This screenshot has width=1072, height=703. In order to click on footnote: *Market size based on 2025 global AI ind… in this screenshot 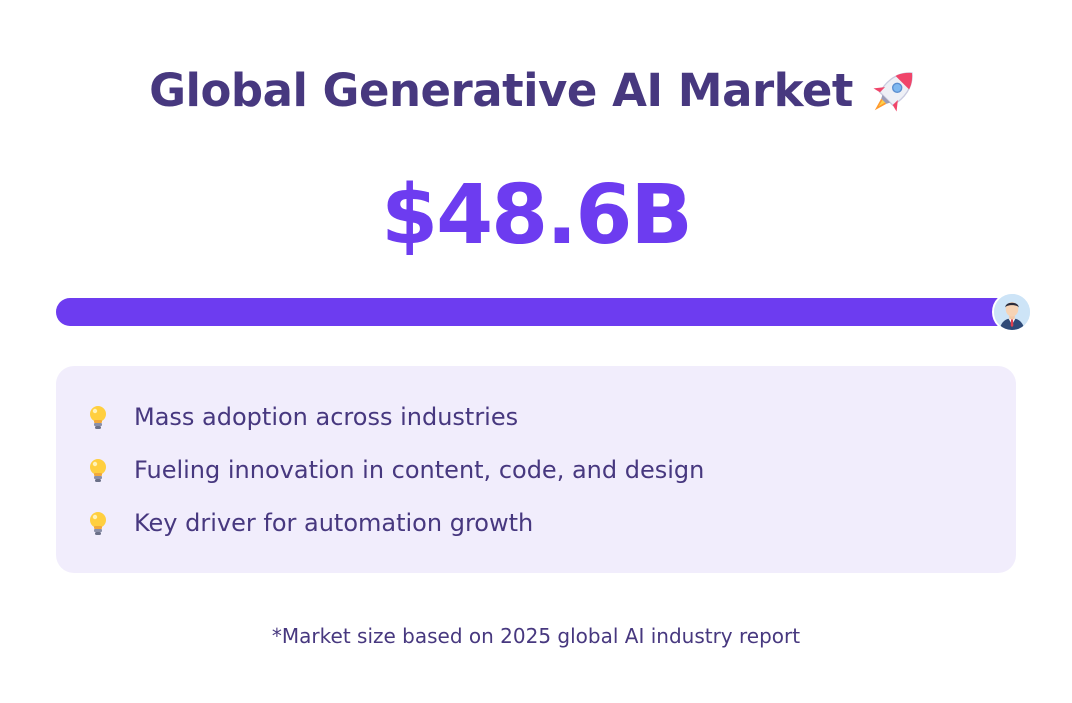, I will do `click(536, 636)`.